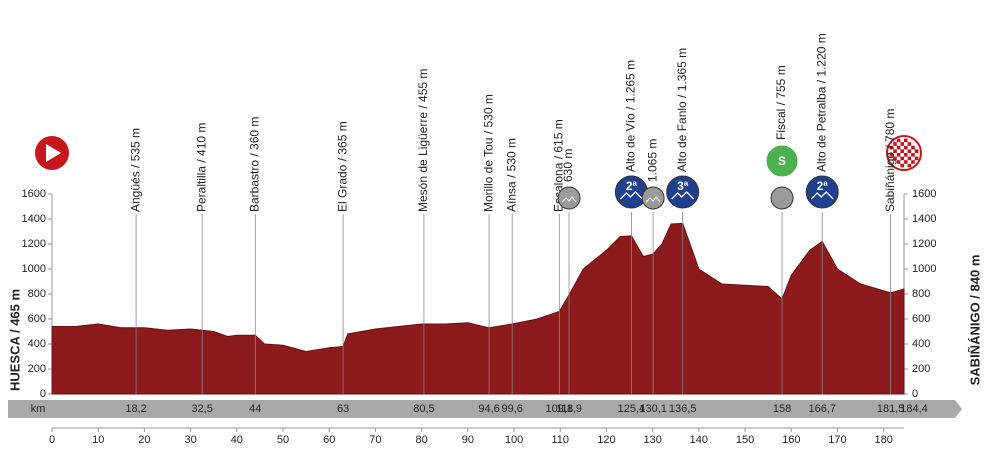 The width and height of the screenshot is (992, 466). I want to click on km-label: 125,4, so click(632, 409).